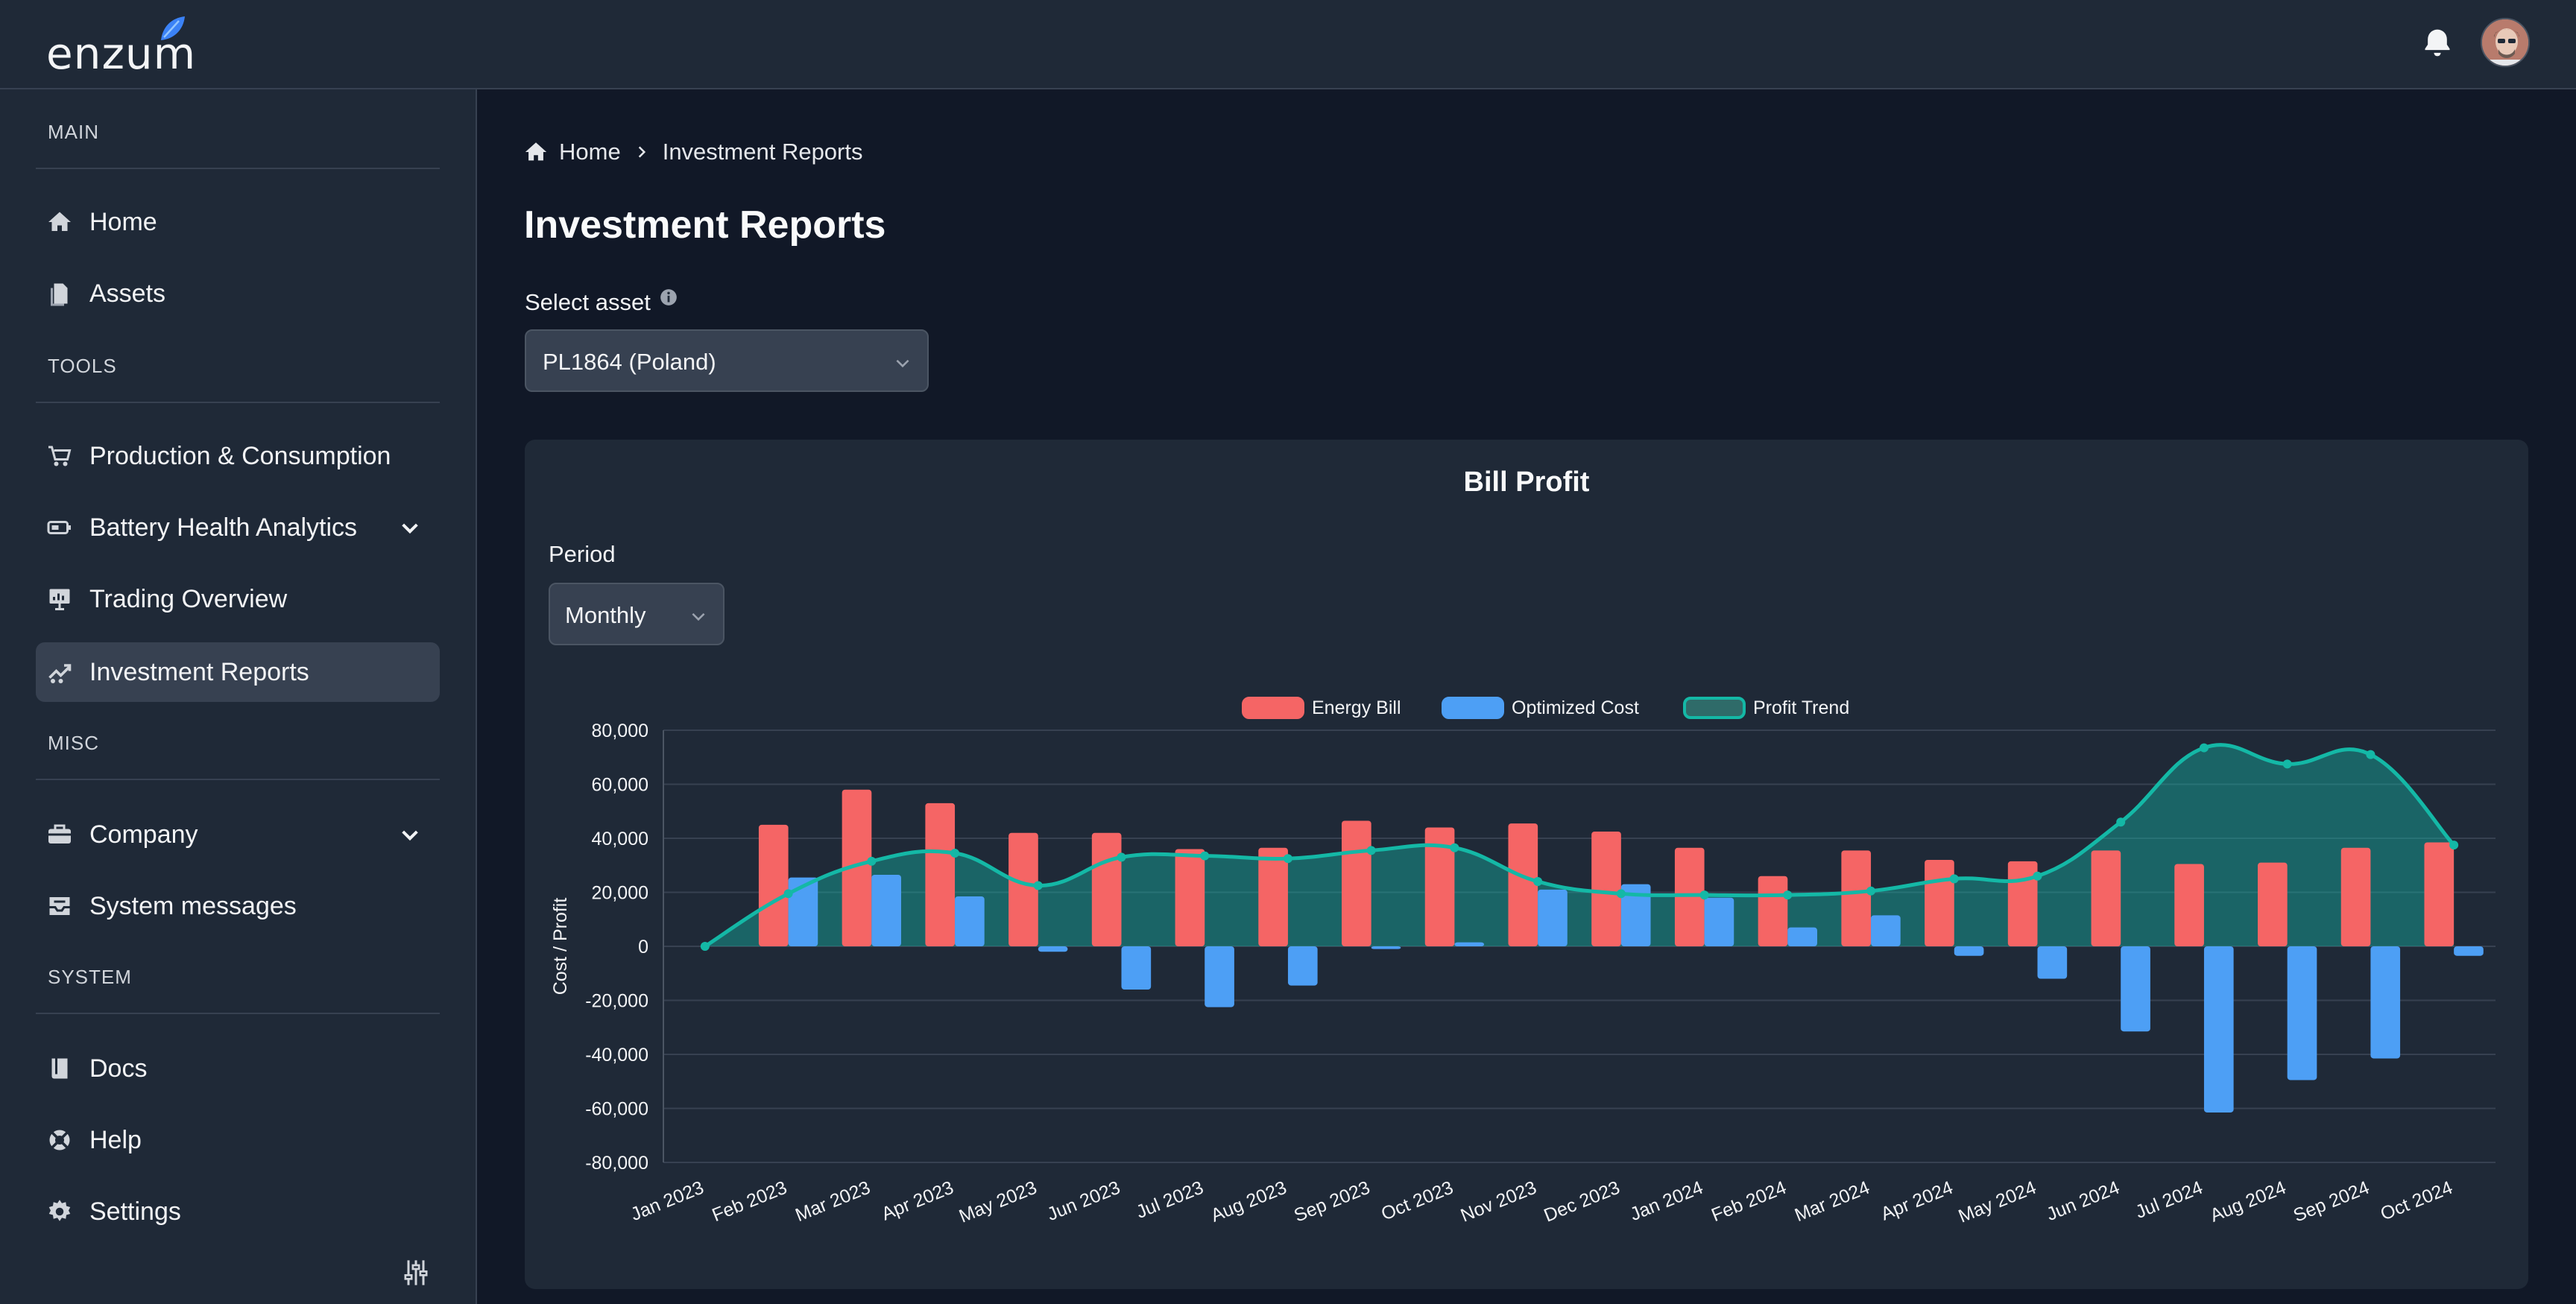  What do you see at coordinates (60, 906) in the screenshot?
I see `inbox-icon` at bounding box center [60, 906].